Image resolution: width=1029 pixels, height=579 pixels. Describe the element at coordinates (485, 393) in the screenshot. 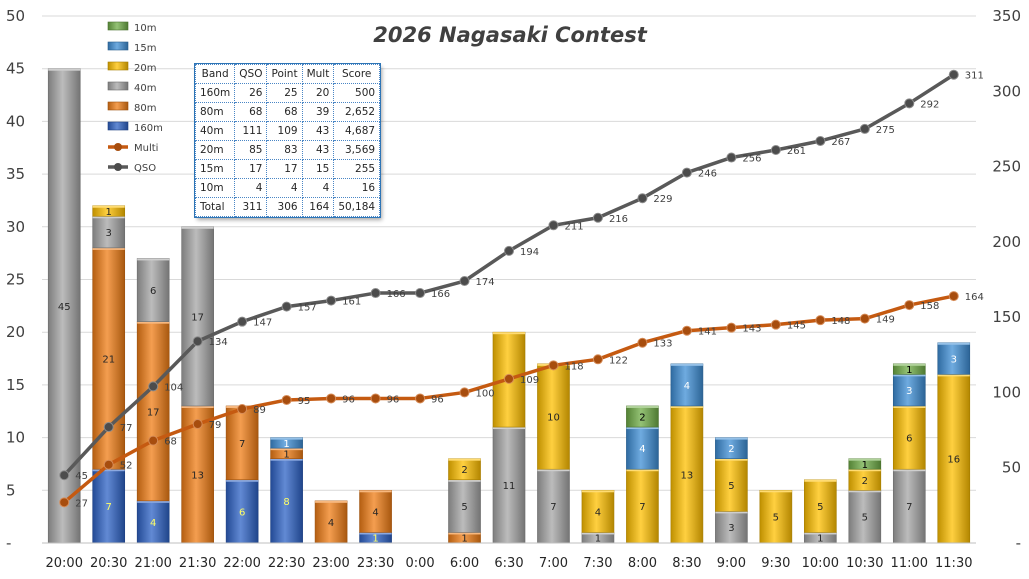

I see `line-value-label: 100` at that location.